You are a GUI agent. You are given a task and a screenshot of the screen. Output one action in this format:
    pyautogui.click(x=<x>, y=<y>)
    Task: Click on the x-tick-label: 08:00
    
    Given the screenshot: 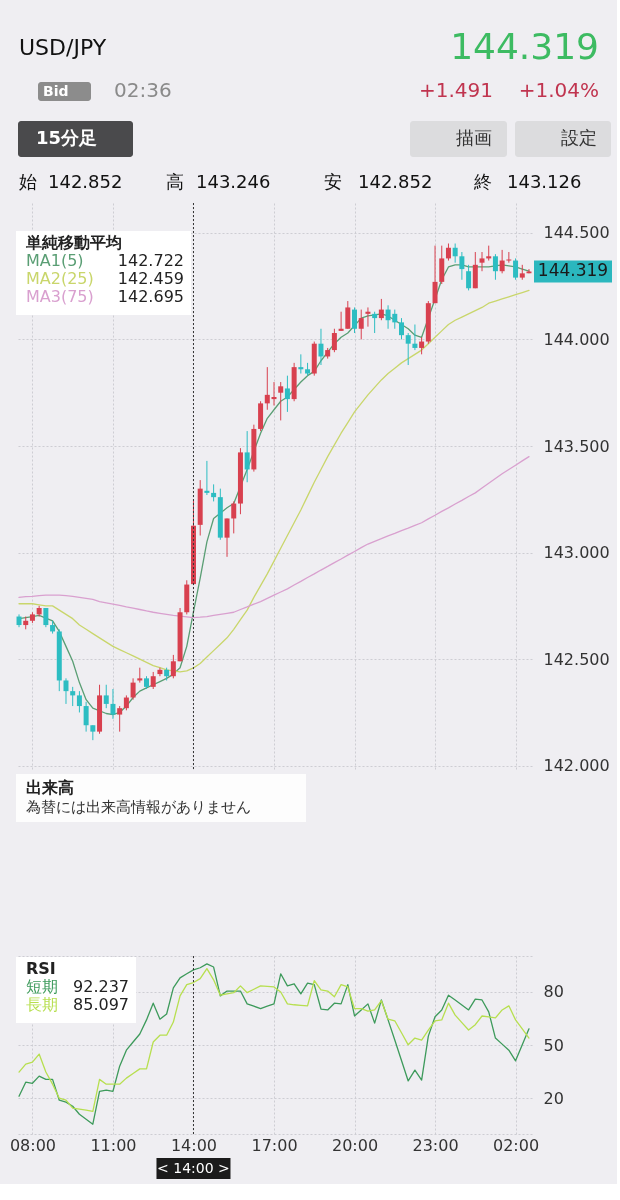 What is the action you would take?
    pyautogui.click(x=32, y=1145)
    